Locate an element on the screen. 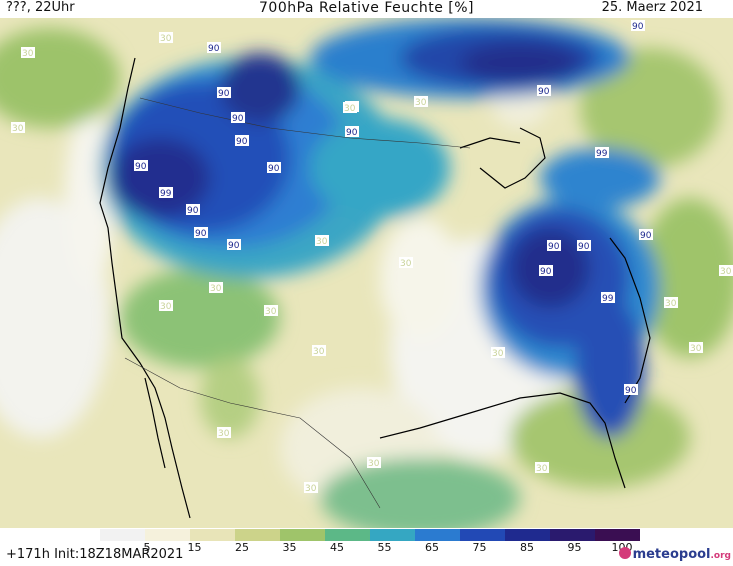 The height and width of the screenshot is (566, 733). map-title: 700hPa Relative Feuchte [%] is located at coordinates (366, 8).